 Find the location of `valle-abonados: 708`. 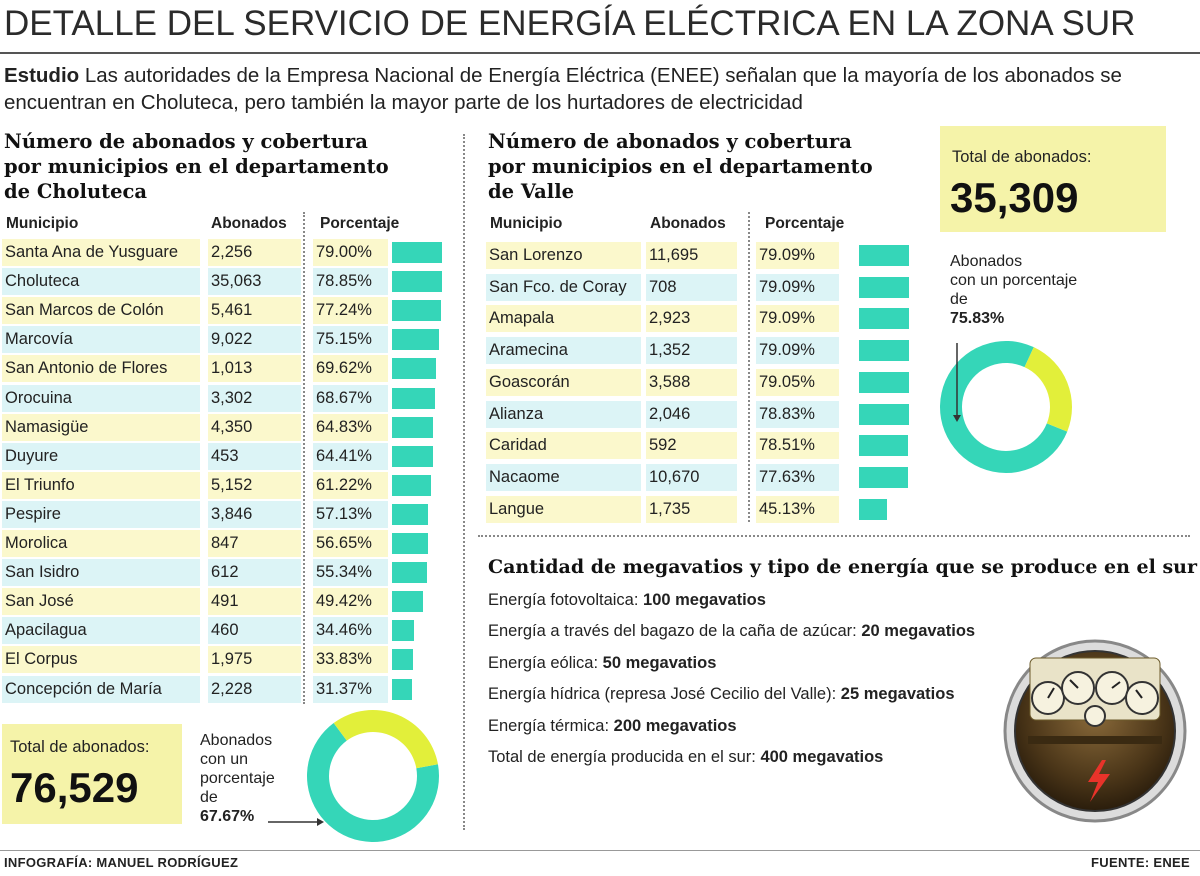

valle-abonados: 708 is located at coordinates (691, 287).